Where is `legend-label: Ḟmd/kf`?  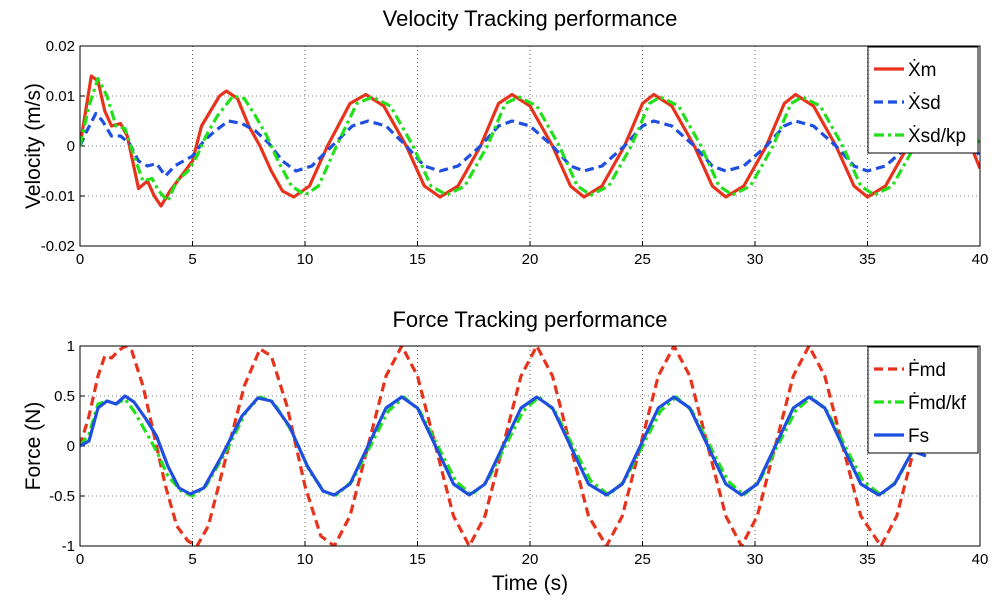 legend-label: Ḟmd/kf is located at coordinates (937, 403).